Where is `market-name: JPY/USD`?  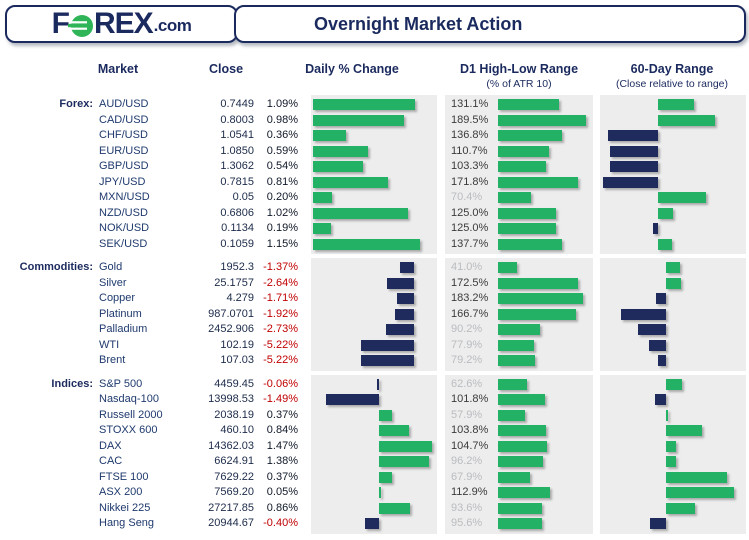
market-name: JPY/USD is located at coordinates (122, 181).